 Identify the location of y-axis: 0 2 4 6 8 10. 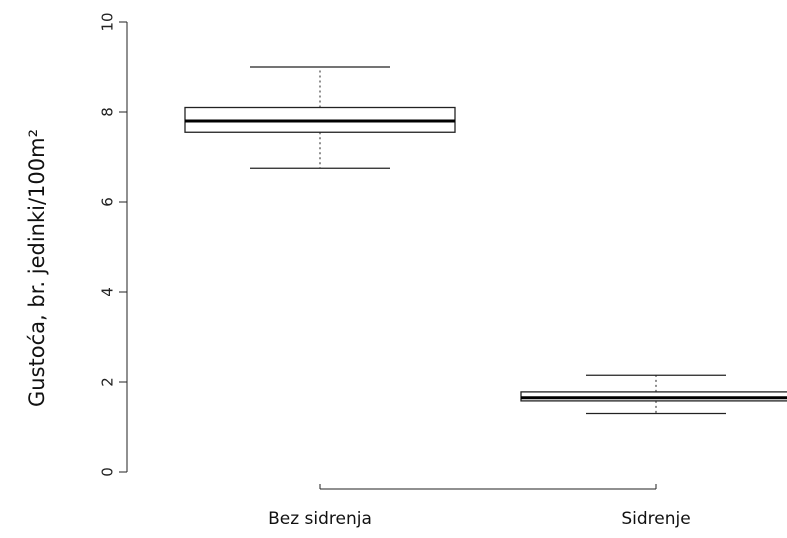
(113, 244).